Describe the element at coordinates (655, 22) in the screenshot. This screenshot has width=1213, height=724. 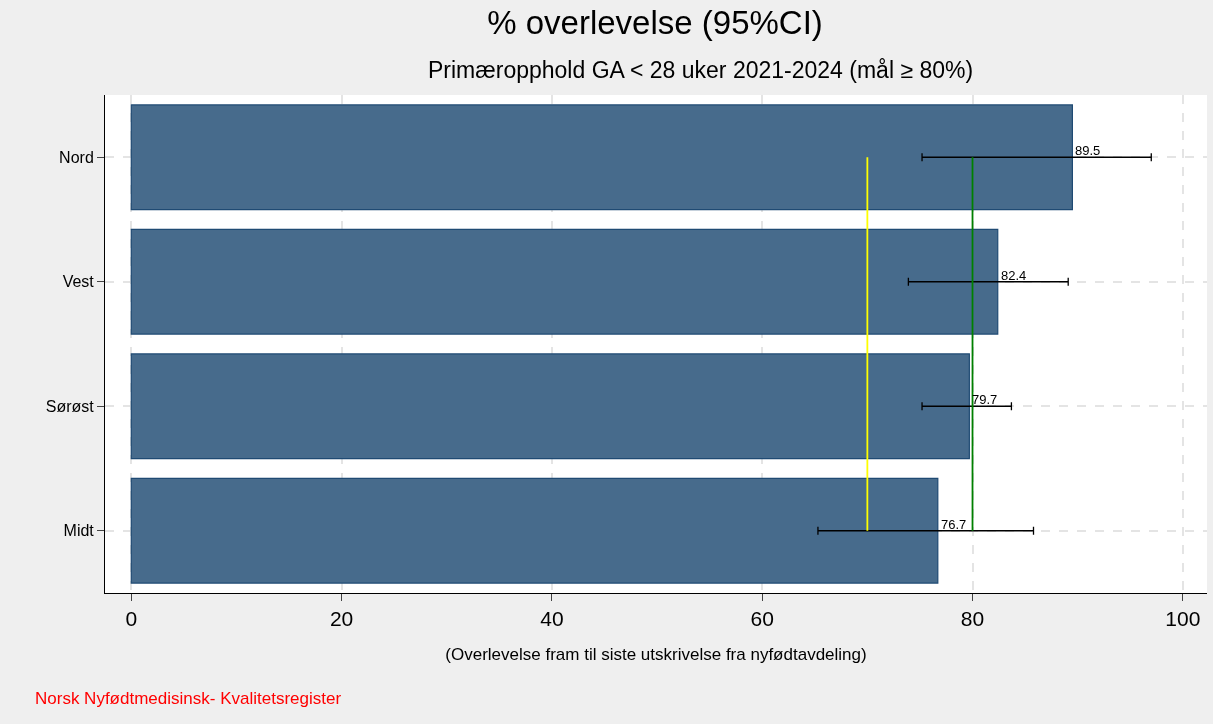
I see `chart-title: % overlevelse (95%CI)` at that location.